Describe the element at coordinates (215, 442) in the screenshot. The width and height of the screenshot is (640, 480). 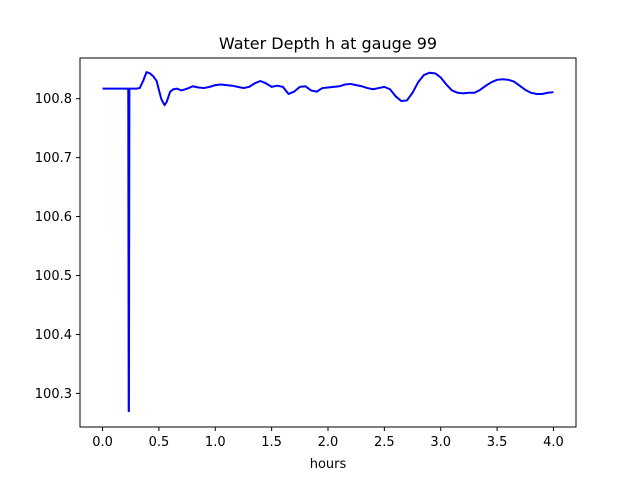
I see `x-tick-label: 1.0` at that location.